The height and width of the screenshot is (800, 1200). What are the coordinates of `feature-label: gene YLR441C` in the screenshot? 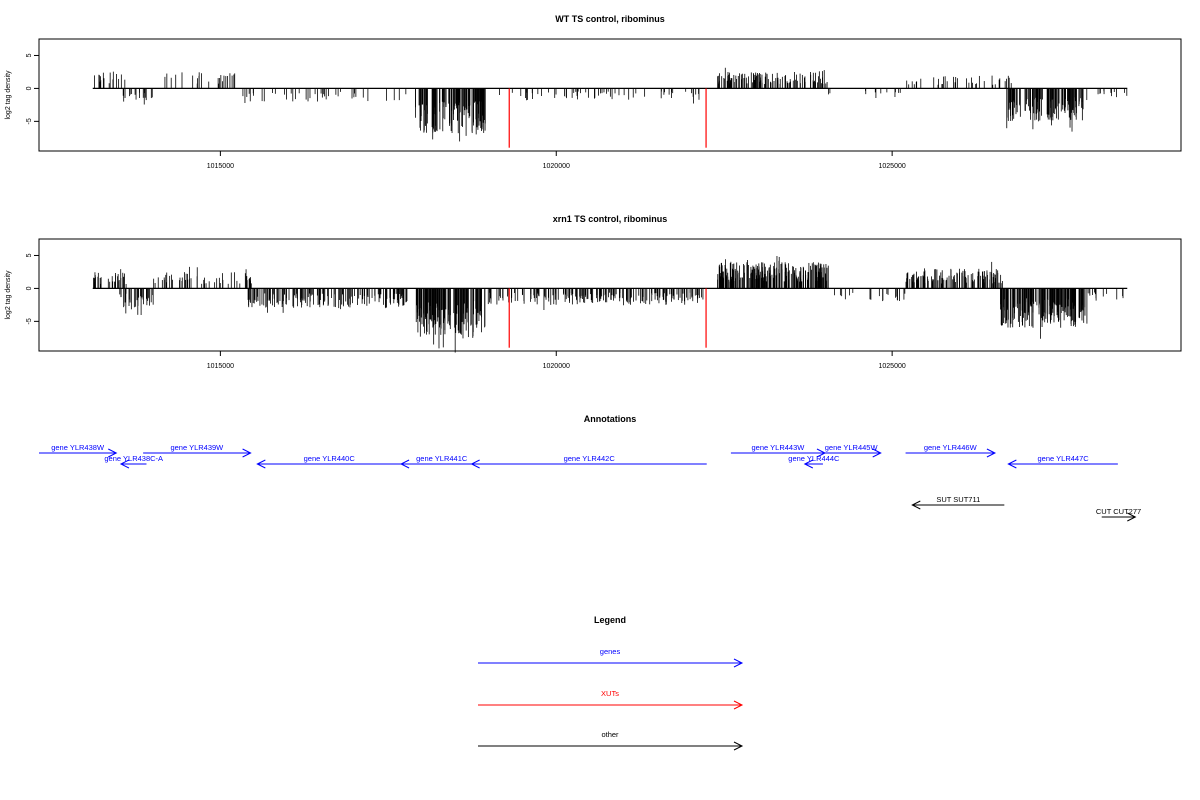 It's located at (442, 458).